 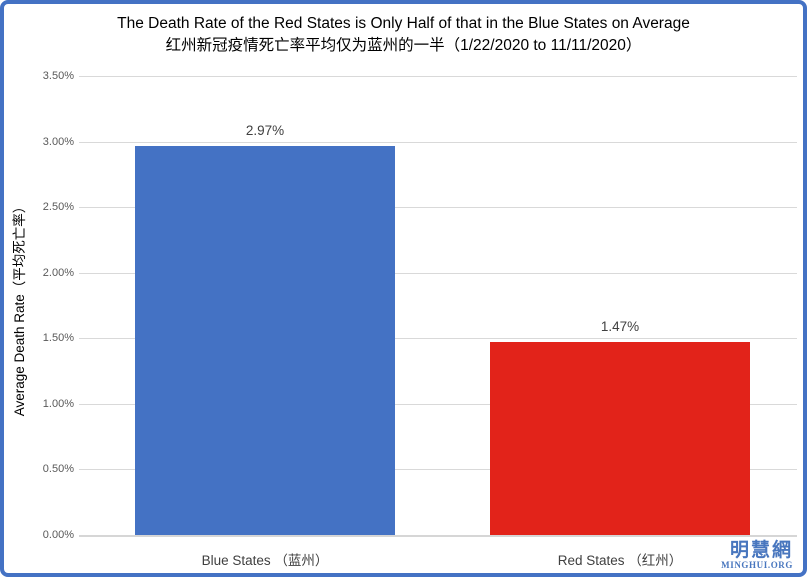 I want to click on y-tick-label: 2.50%, so click(x=58, y=207).